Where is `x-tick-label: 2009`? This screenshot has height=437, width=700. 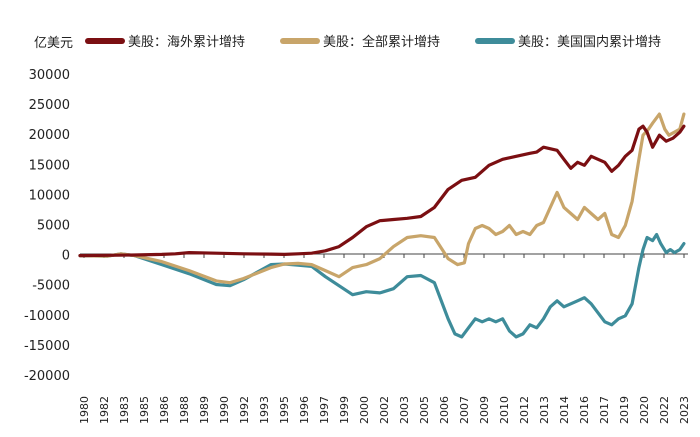 x-tick-label: 2009 is located at coordinates (484, 410).